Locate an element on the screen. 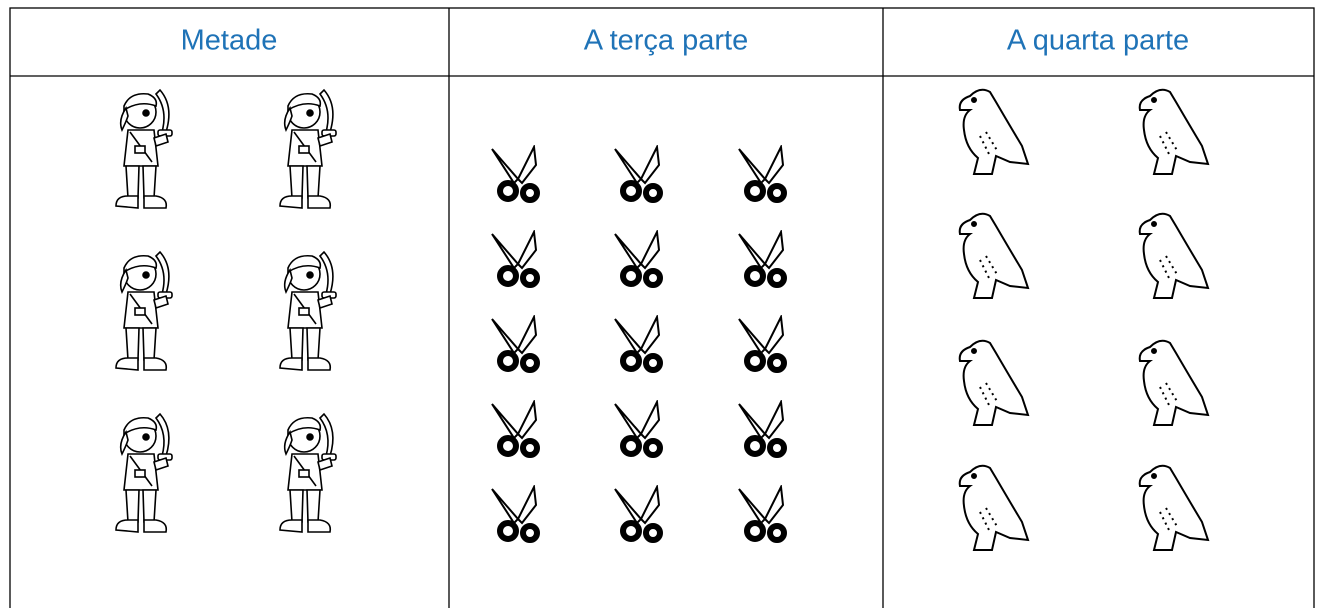 The width and height of the screenshot is (1324, 608). pirate-group is located at coordinates (226, 311).